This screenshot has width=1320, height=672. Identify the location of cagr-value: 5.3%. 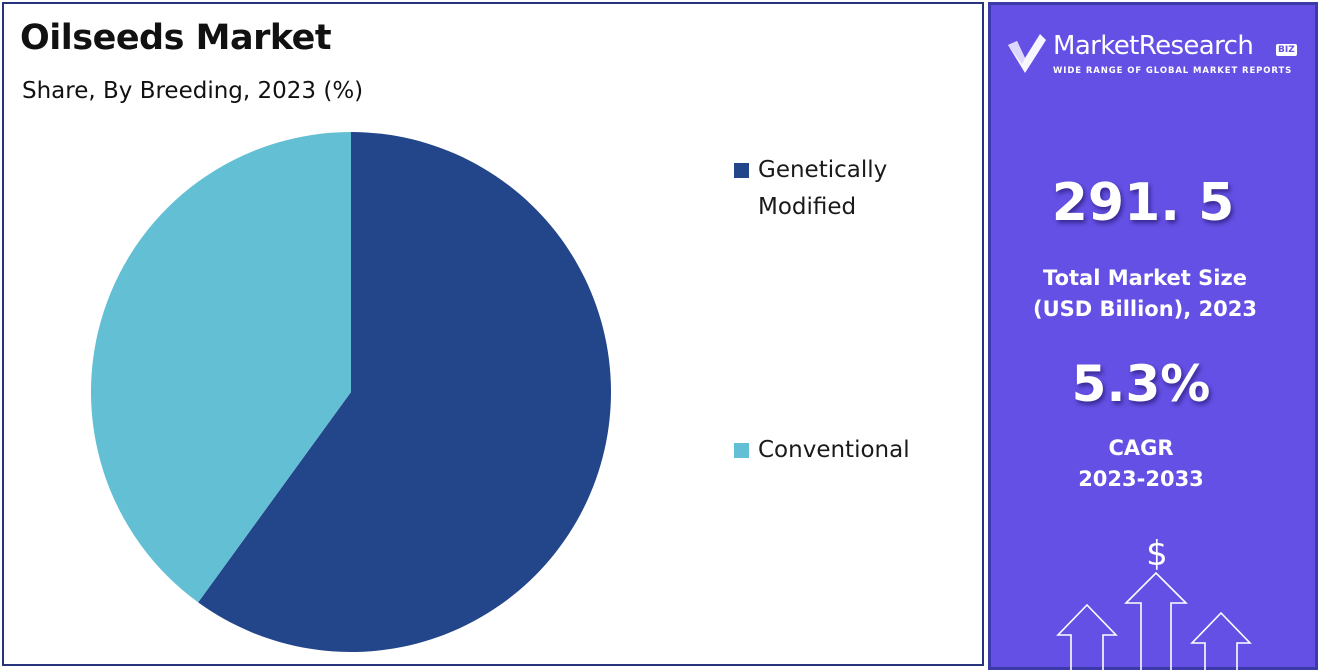
(1141, 384).